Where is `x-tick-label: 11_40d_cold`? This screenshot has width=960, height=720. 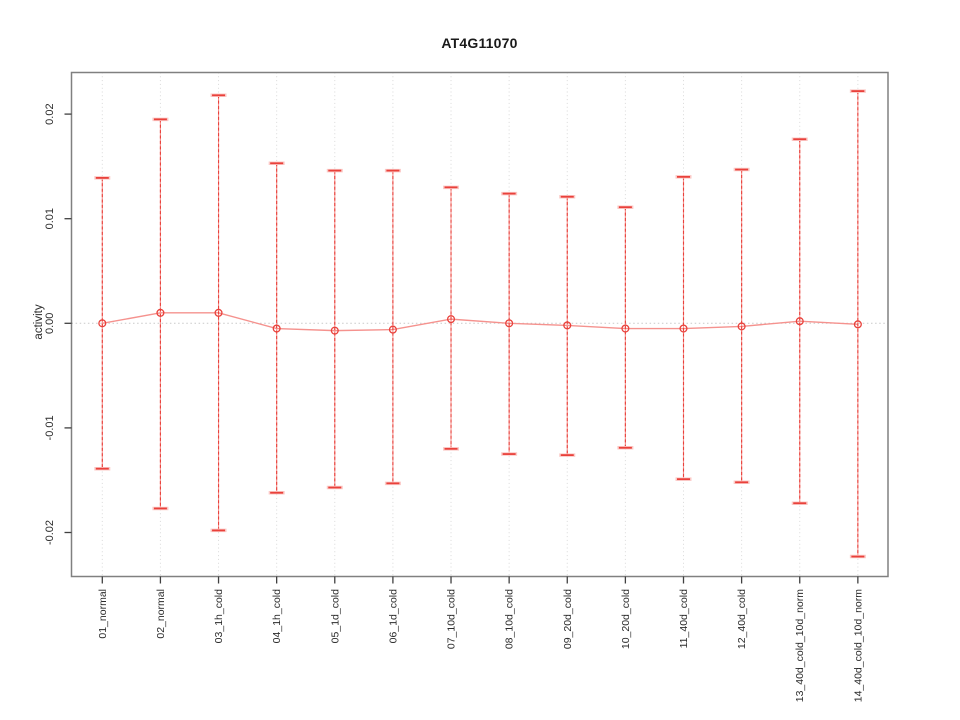 x-tick-label: 11_40d_cold is located at coordinates (684, 619).